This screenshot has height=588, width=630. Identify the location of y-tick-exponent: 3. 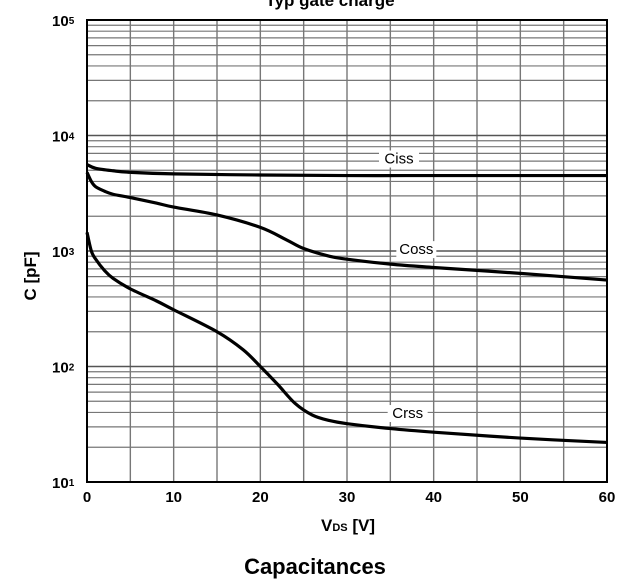
(72, 252).